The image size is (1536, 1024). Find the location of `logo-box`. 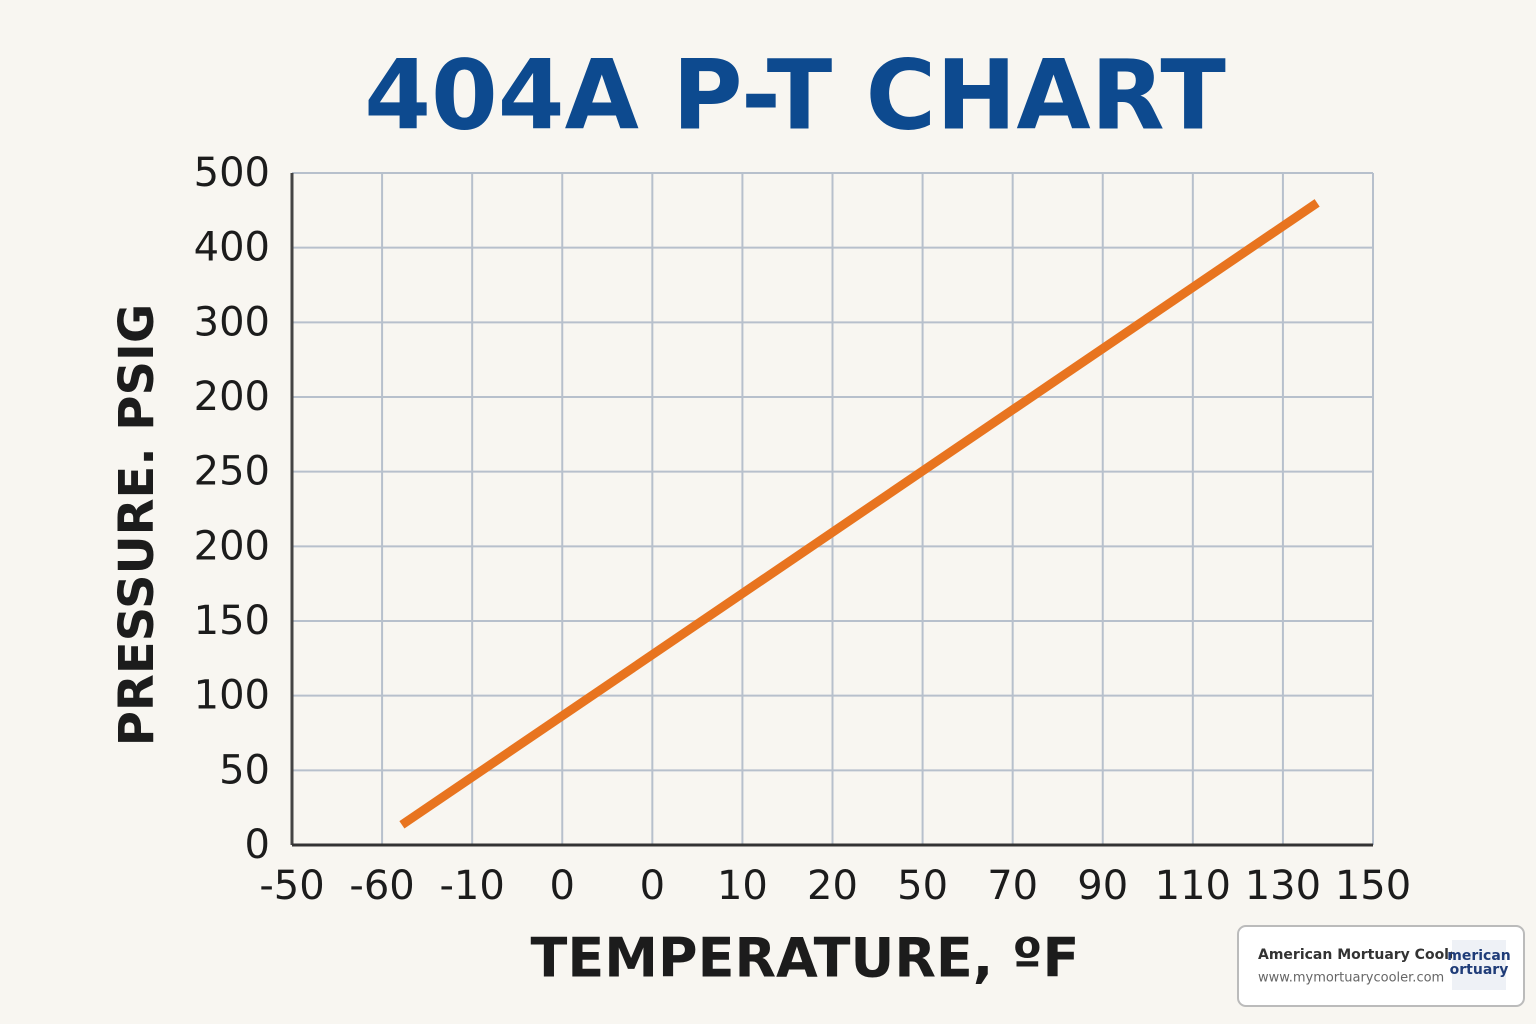

logo-box is located at coordinates (1479, 965).